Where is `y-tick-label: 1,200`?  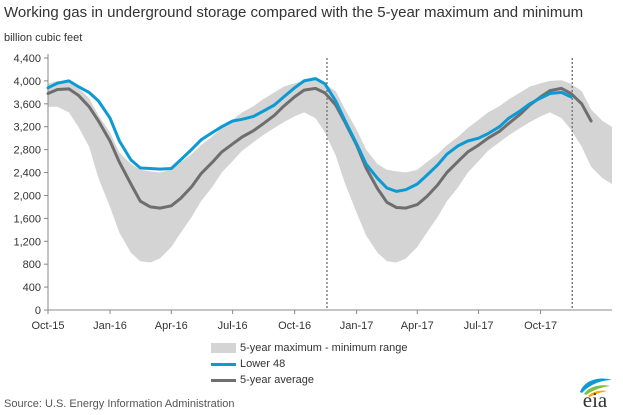 y-tick-label: 1,200 is located at coordinates (27, 242).